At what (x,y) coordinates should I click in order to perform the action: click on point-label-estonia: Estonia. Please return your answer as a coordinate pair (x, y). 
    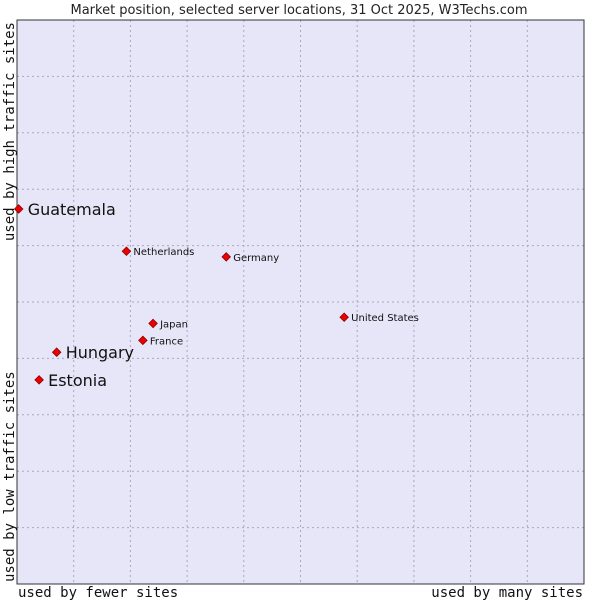
    Looking at the image, I should click on (77, 380).